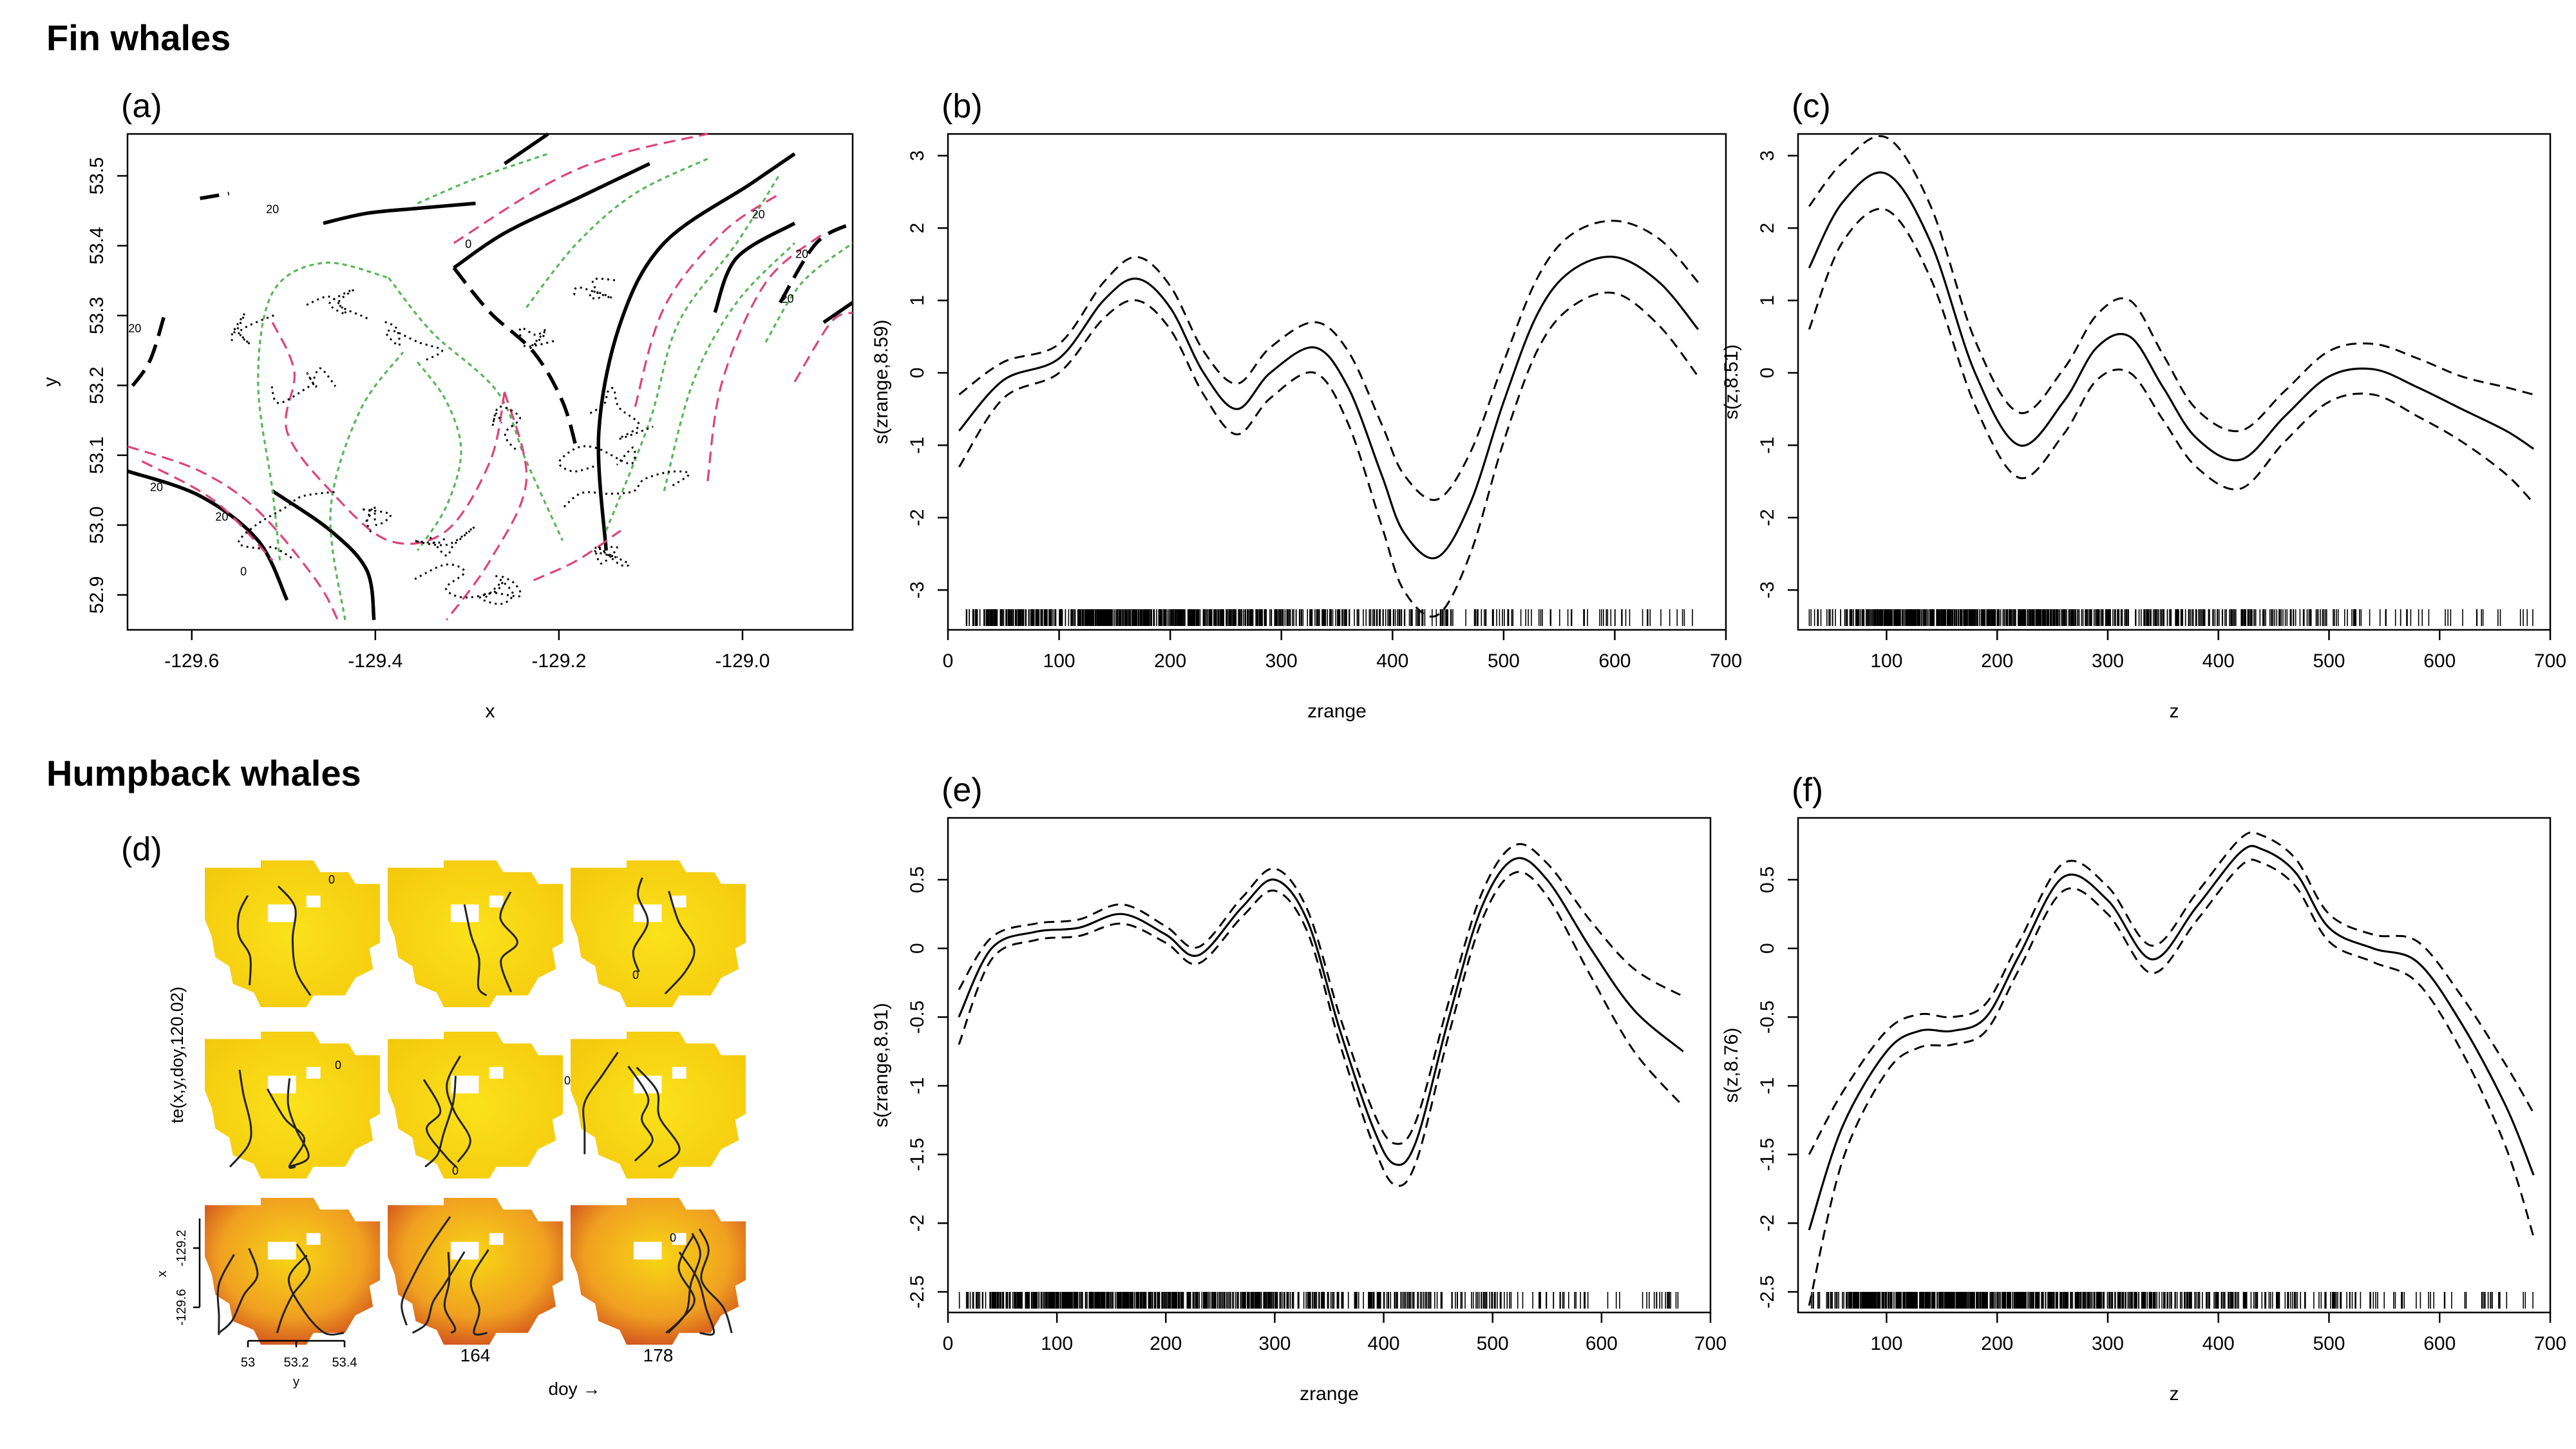 The image size is (2576, 1449). What do you see at coordinates (491, 712) in the screenshot?
I see `x-axis-label: x` at bounding box center [491, 712].